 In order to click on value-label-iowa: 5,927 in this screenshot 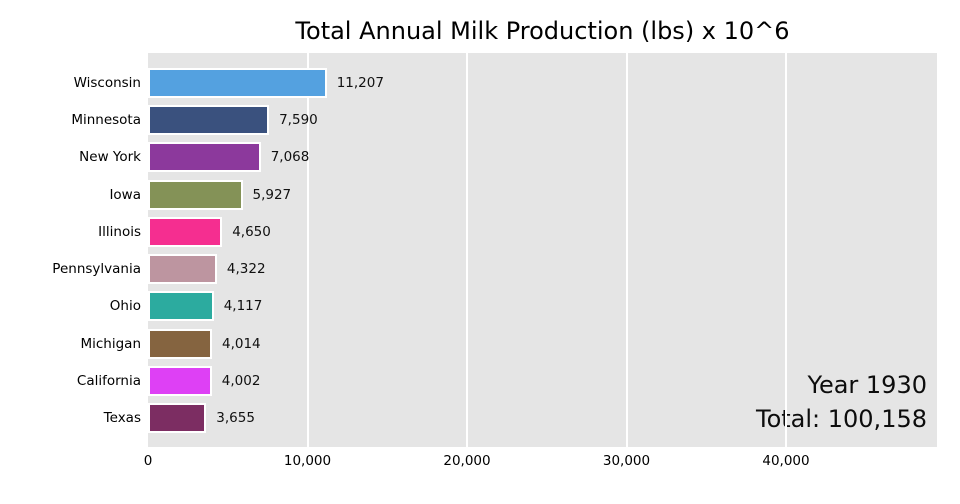, I will do `click(272, 194)`.